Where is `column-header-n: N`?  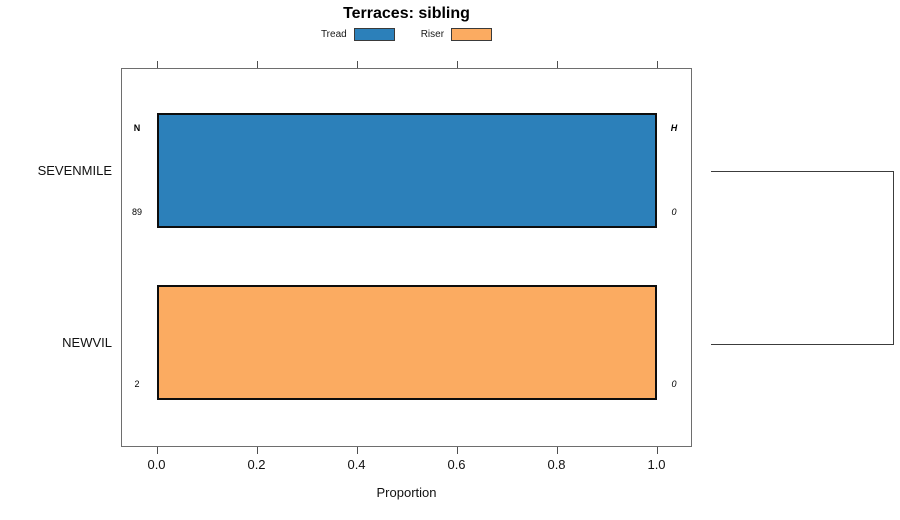
column-header-n: N is located at coordinates (137, 128).